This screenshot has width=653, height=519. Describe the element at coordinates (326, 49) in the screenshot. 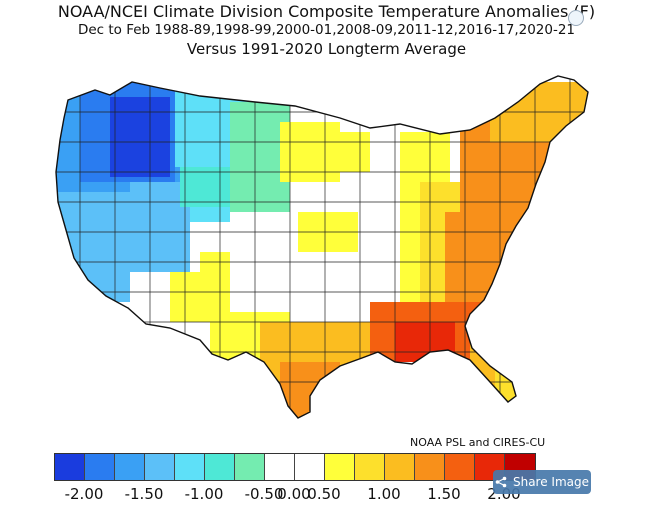

I see `map-baseline: Versus 1991-2020 Longterm Average` at that location.